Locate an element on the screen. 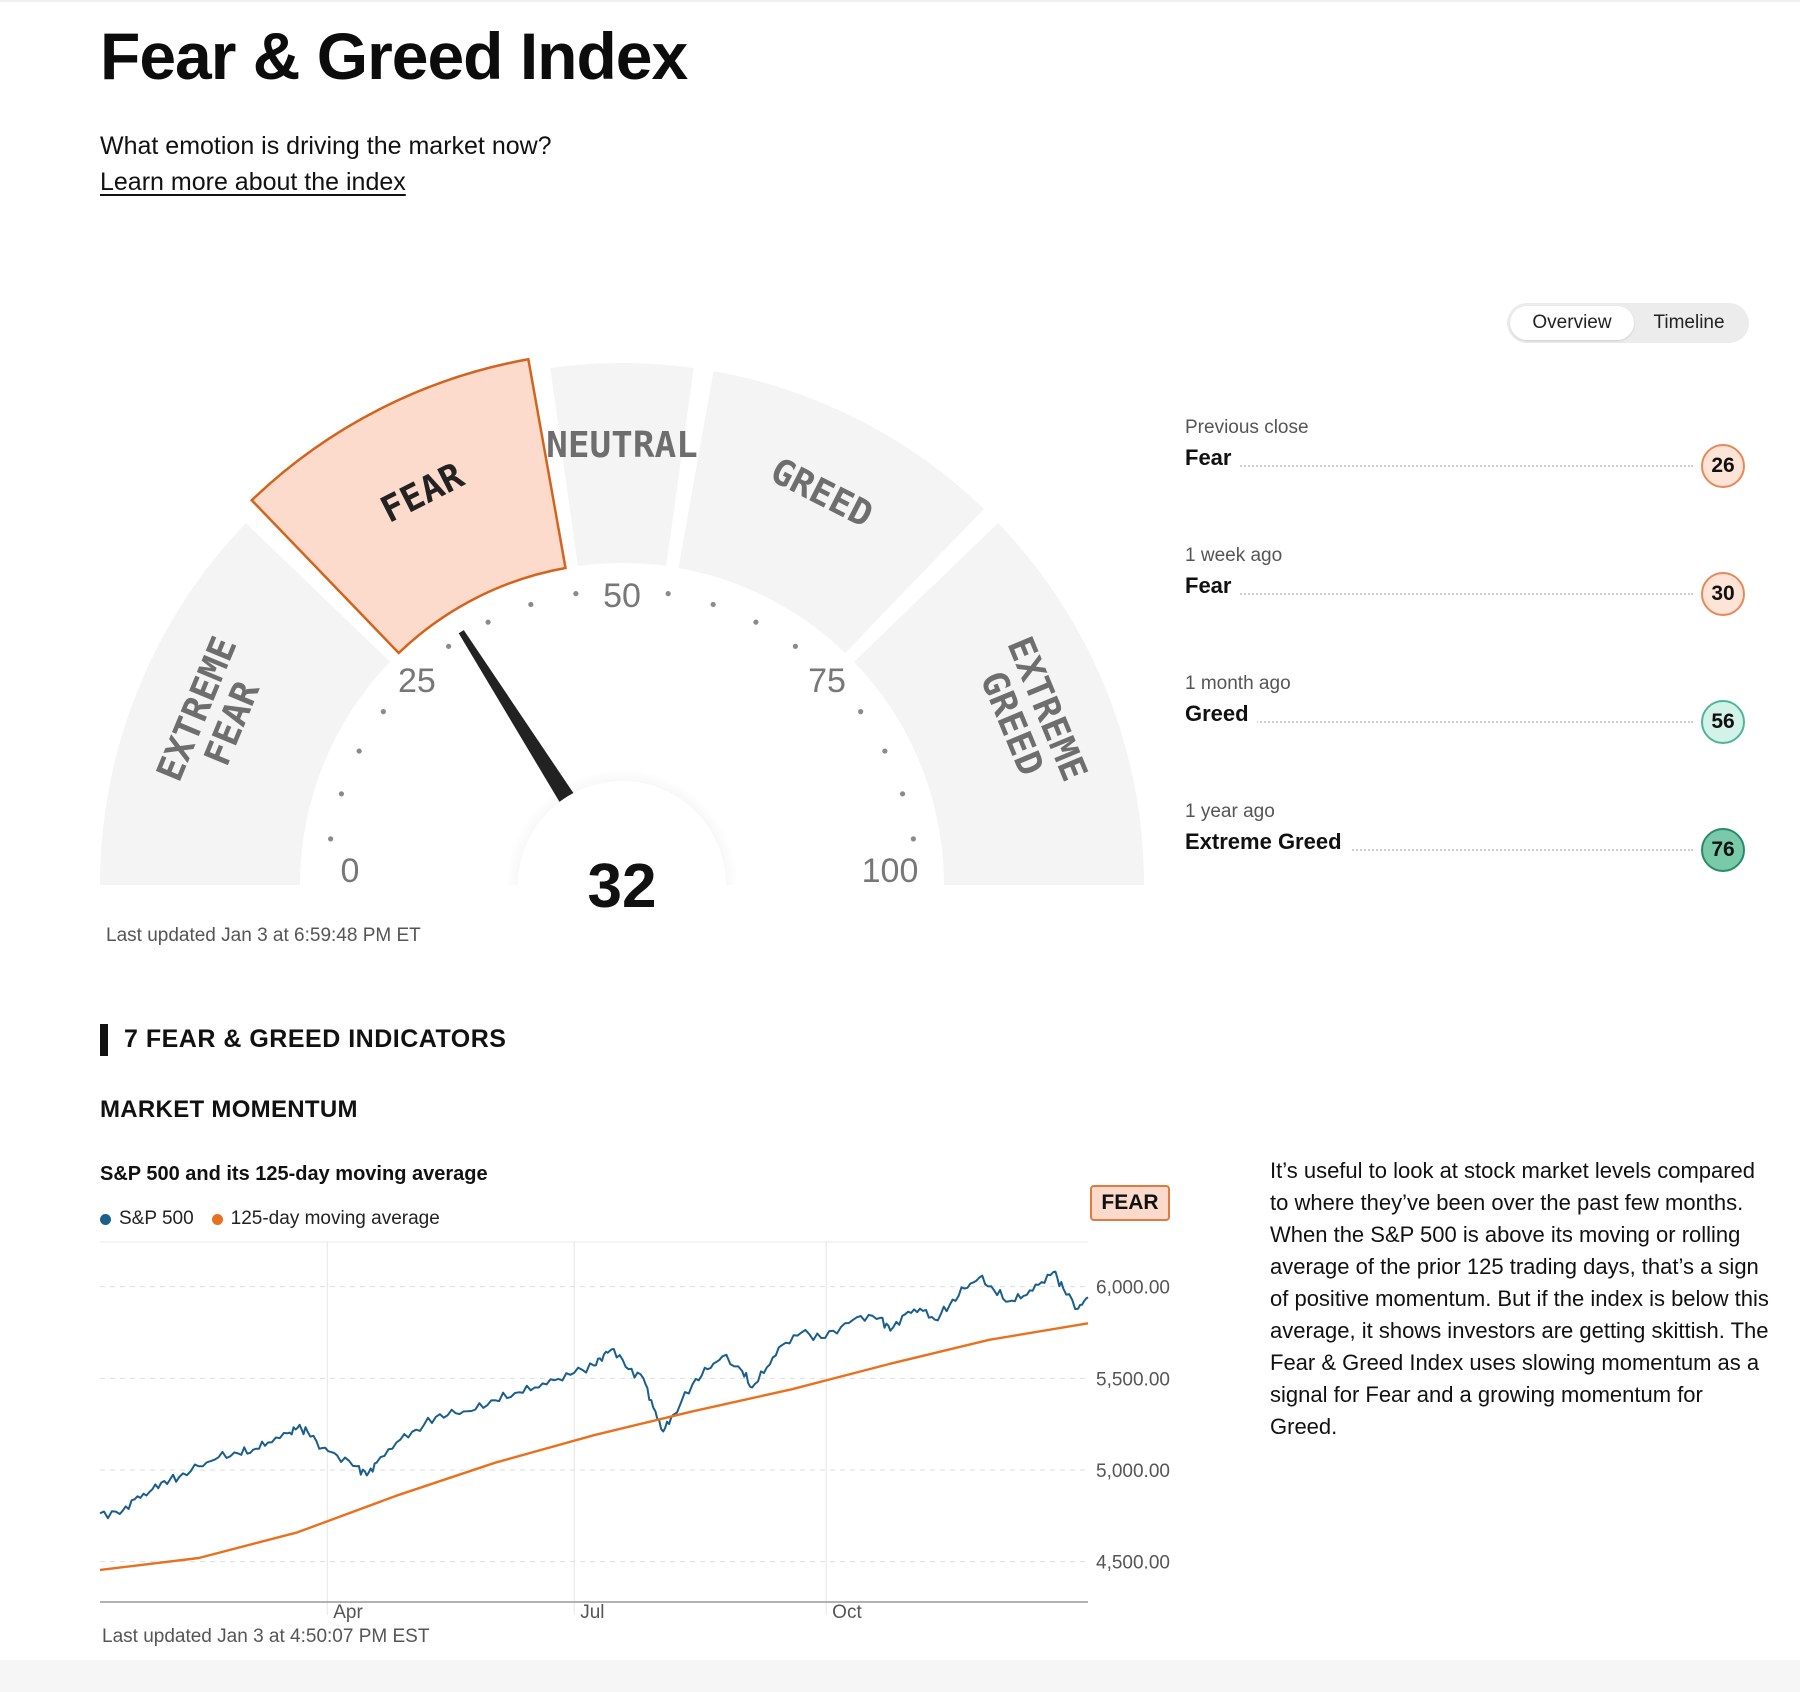 The width and height of the screenshot is (1800, 1692). gauge-tick-label: 0 is located at coordinates (350, 871).